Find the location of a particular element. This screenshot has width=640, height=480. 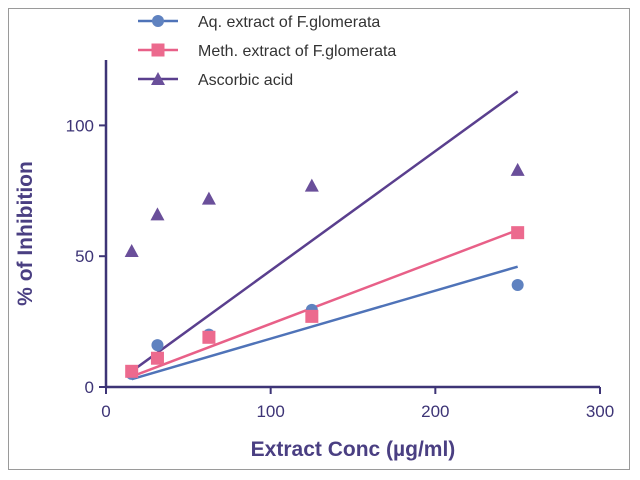

x-tick-label: 300 is located at coordinates (600, 411).